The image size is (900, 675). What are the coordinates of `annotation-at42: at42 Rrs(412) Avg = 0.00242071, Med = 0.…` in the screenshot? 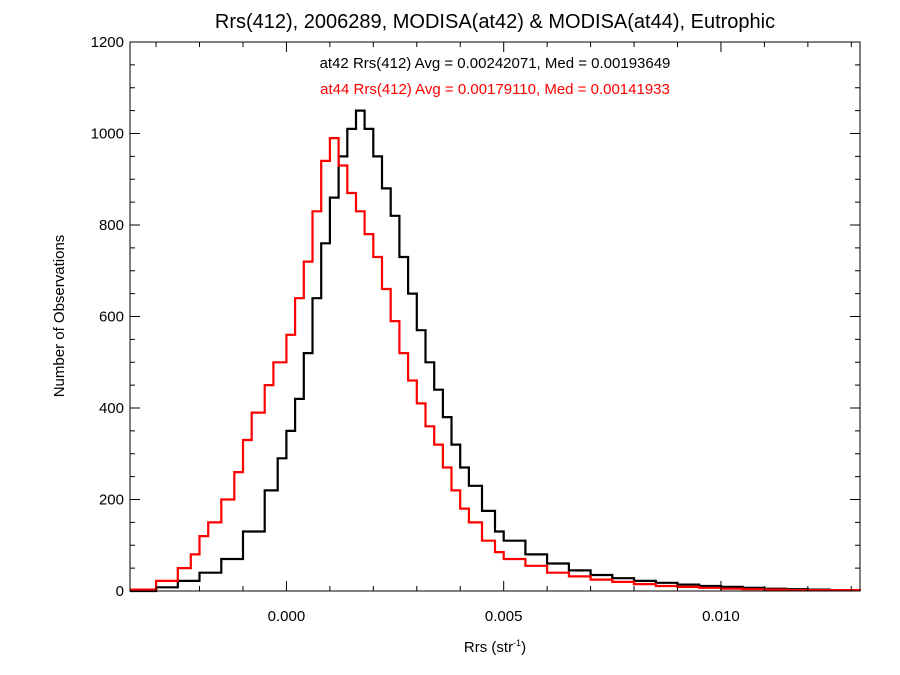 It's located at (495, 63).